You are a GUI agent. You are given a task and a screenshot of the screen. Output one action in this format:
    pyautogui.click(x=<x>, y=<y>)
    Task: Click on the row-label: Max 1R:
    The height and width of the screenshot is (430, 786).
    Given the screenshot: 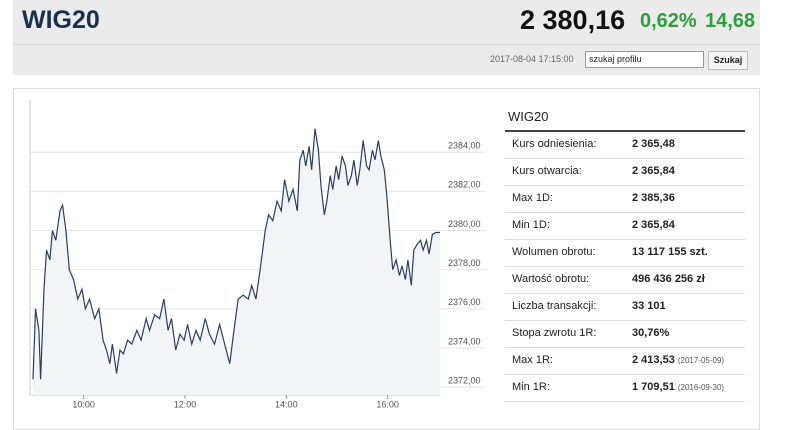 What is the action you would take?
    pyautogui.click(x=532, y=360)
    